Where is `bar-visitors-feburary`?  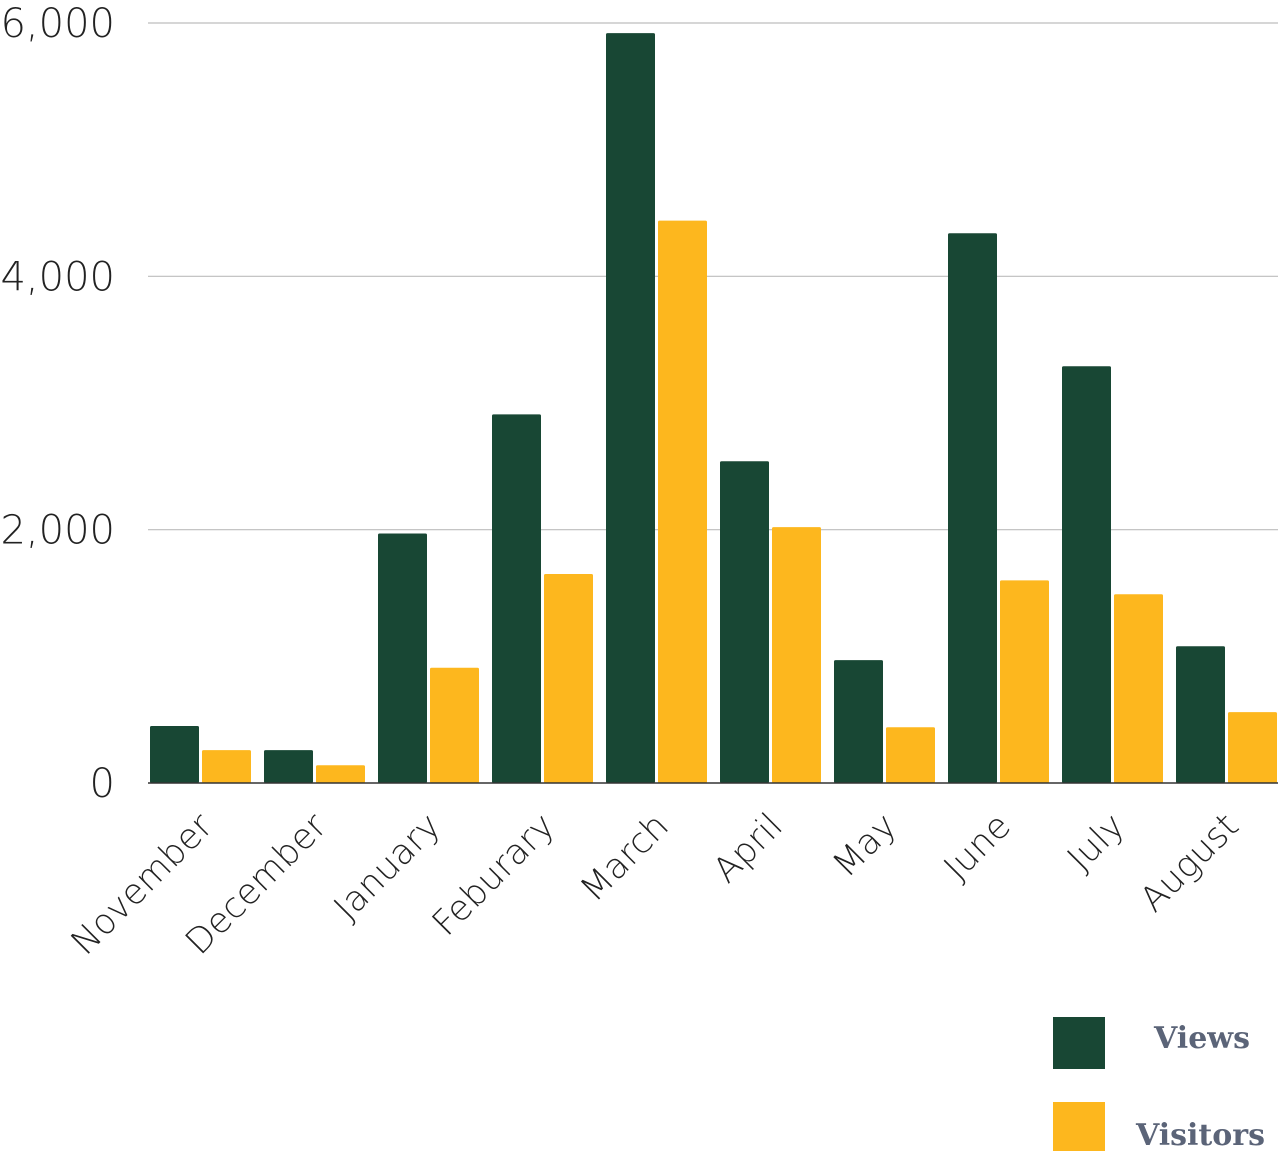 bar-visitors-feburary is located at coordinates (568, 678).